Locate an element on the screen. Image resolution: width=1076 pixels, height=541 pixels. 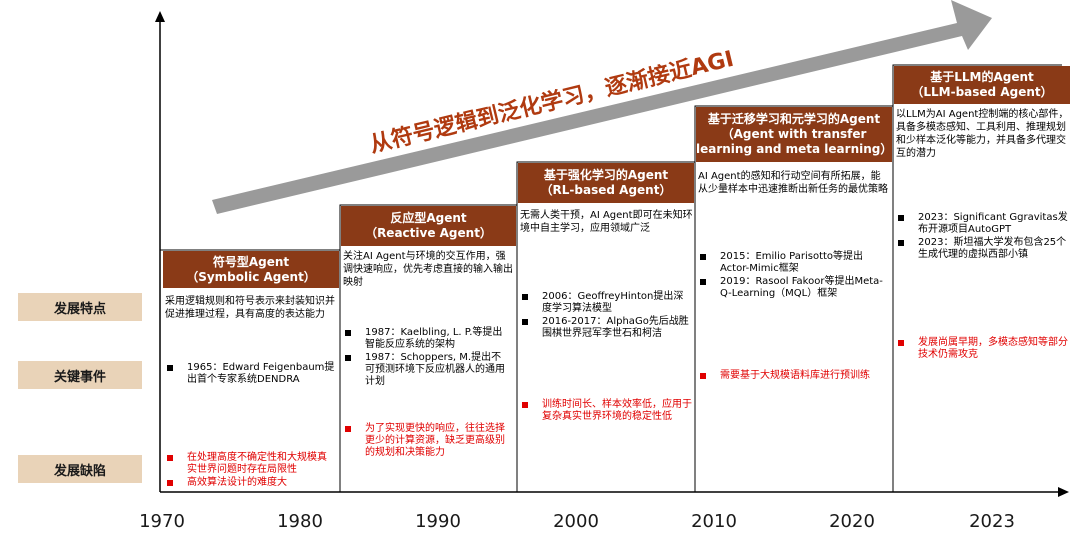
era-defects: 训练时间长、样本效率低，应用于复杂真实世界环境的稳定性低 is located at coordinates (606, 411).